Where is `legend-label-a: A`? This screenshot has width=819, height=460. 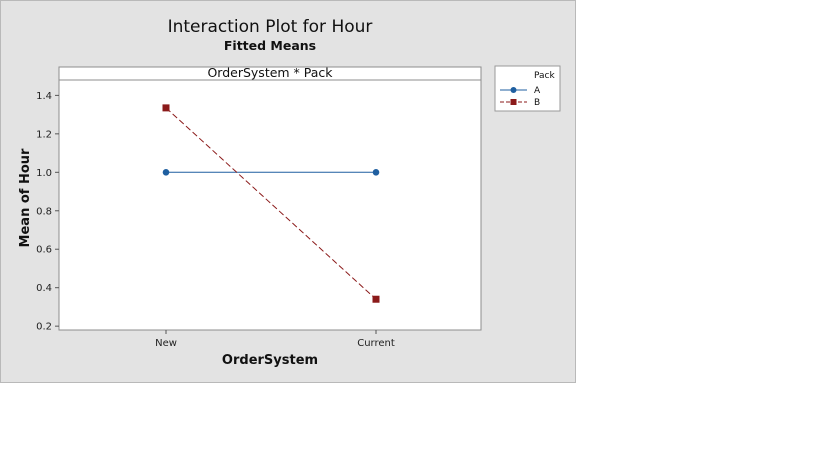 legend-label-a: A is located at coordinates (537, 91).